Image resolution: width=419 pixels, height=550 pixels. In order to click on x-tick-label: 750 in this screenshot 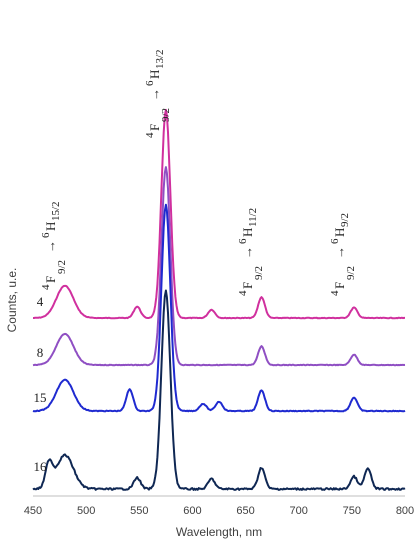, I will do `click(352, 511)`.